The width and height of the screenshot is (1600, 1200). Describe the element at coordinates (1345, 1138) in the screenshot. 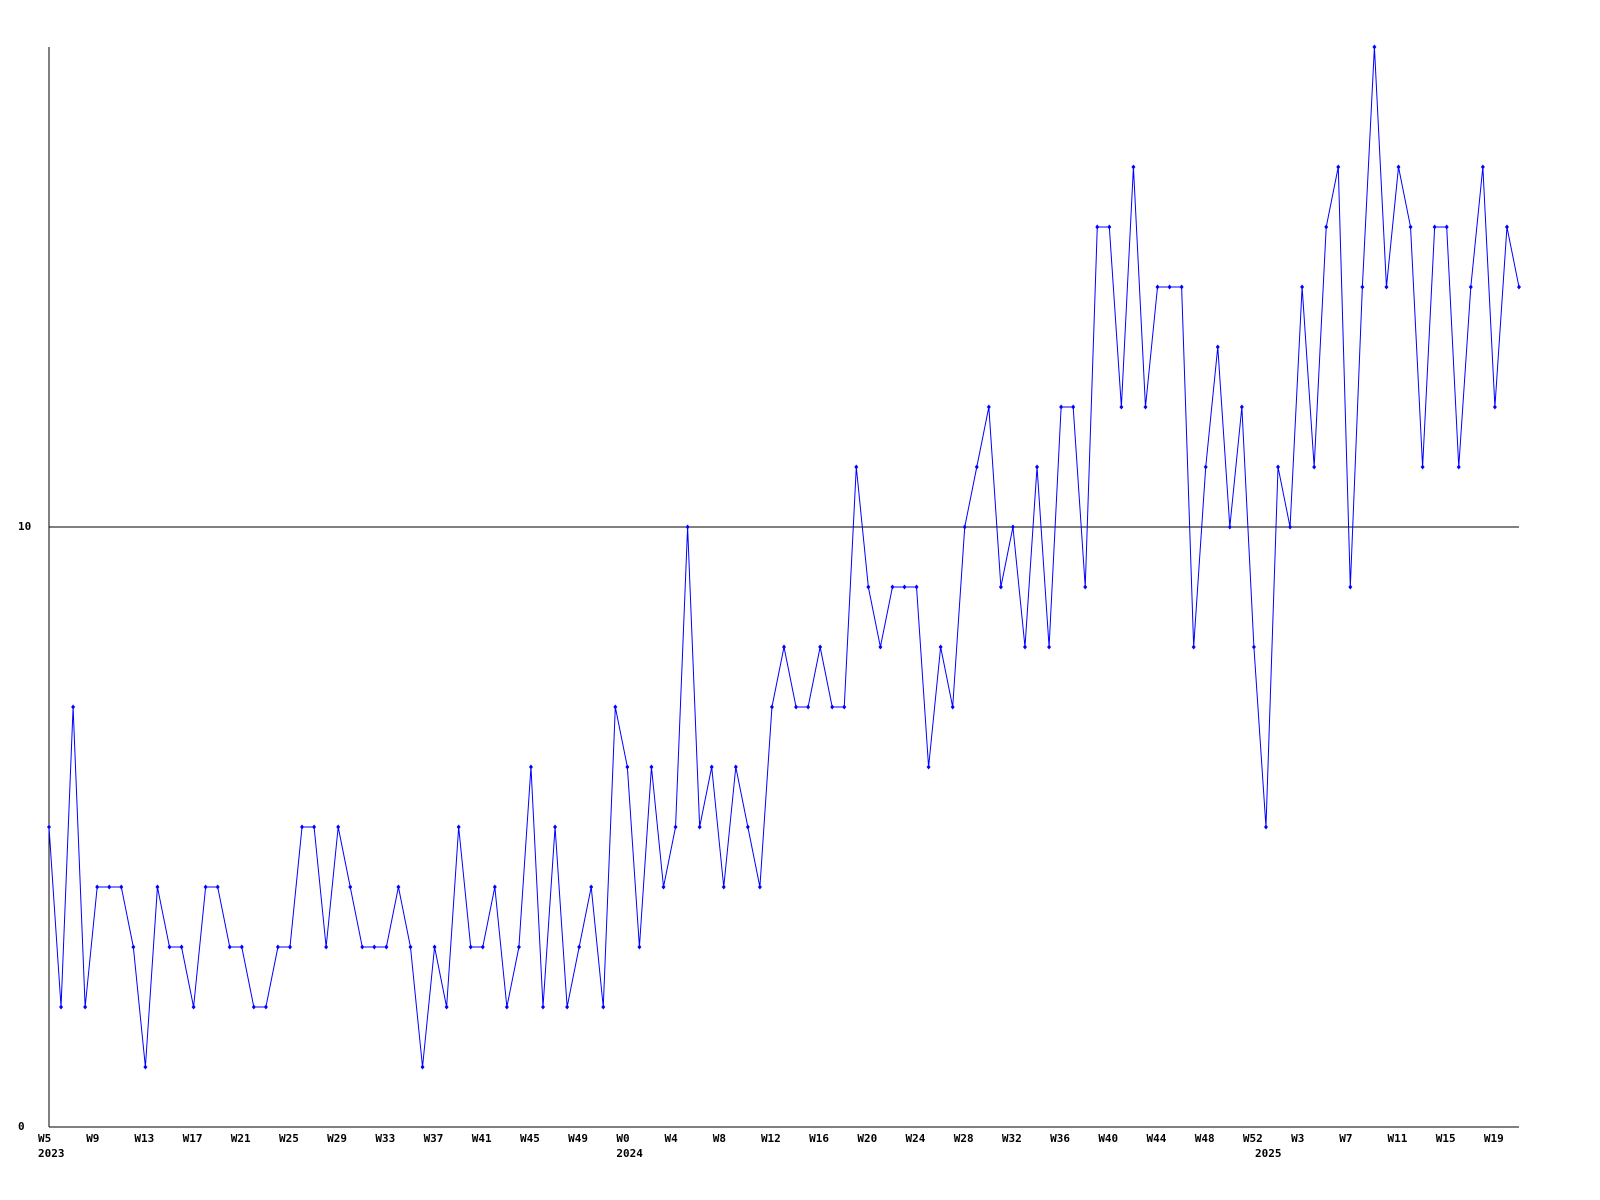

I see `x-tick-label: W7` at that location.